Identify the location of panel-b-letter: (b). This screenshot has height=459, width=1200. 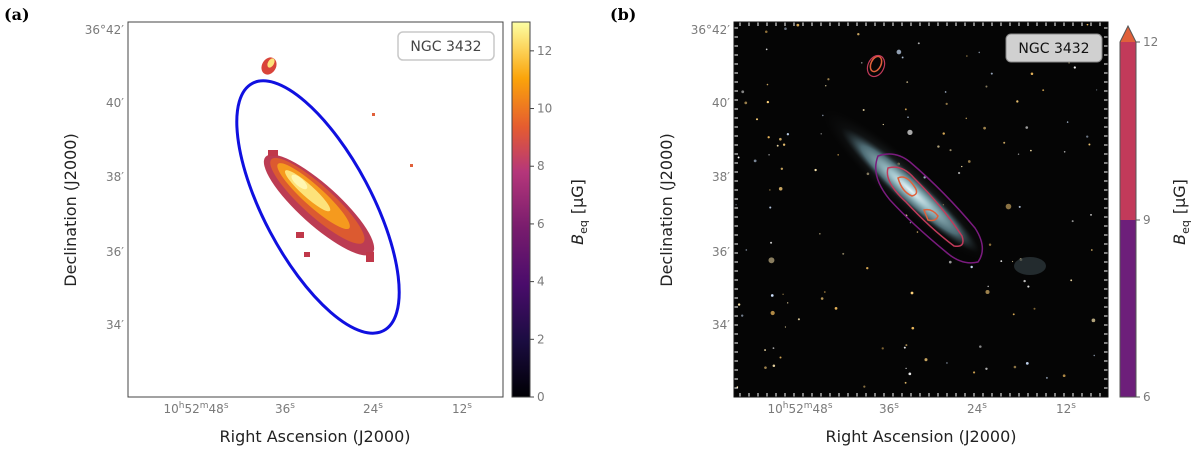
(623, 14).